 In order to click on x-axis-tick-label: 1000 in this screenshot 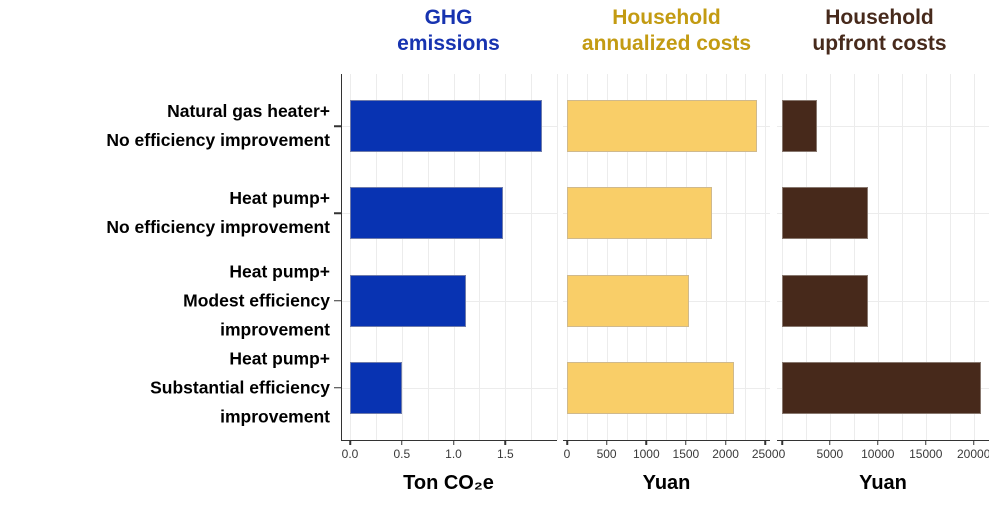, I will do `click(646, 454)`.